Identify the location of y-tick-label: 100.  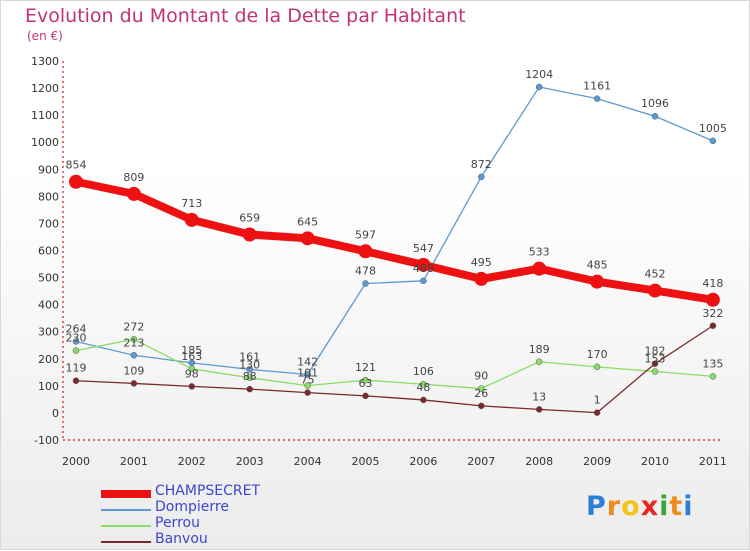
(48, 386).